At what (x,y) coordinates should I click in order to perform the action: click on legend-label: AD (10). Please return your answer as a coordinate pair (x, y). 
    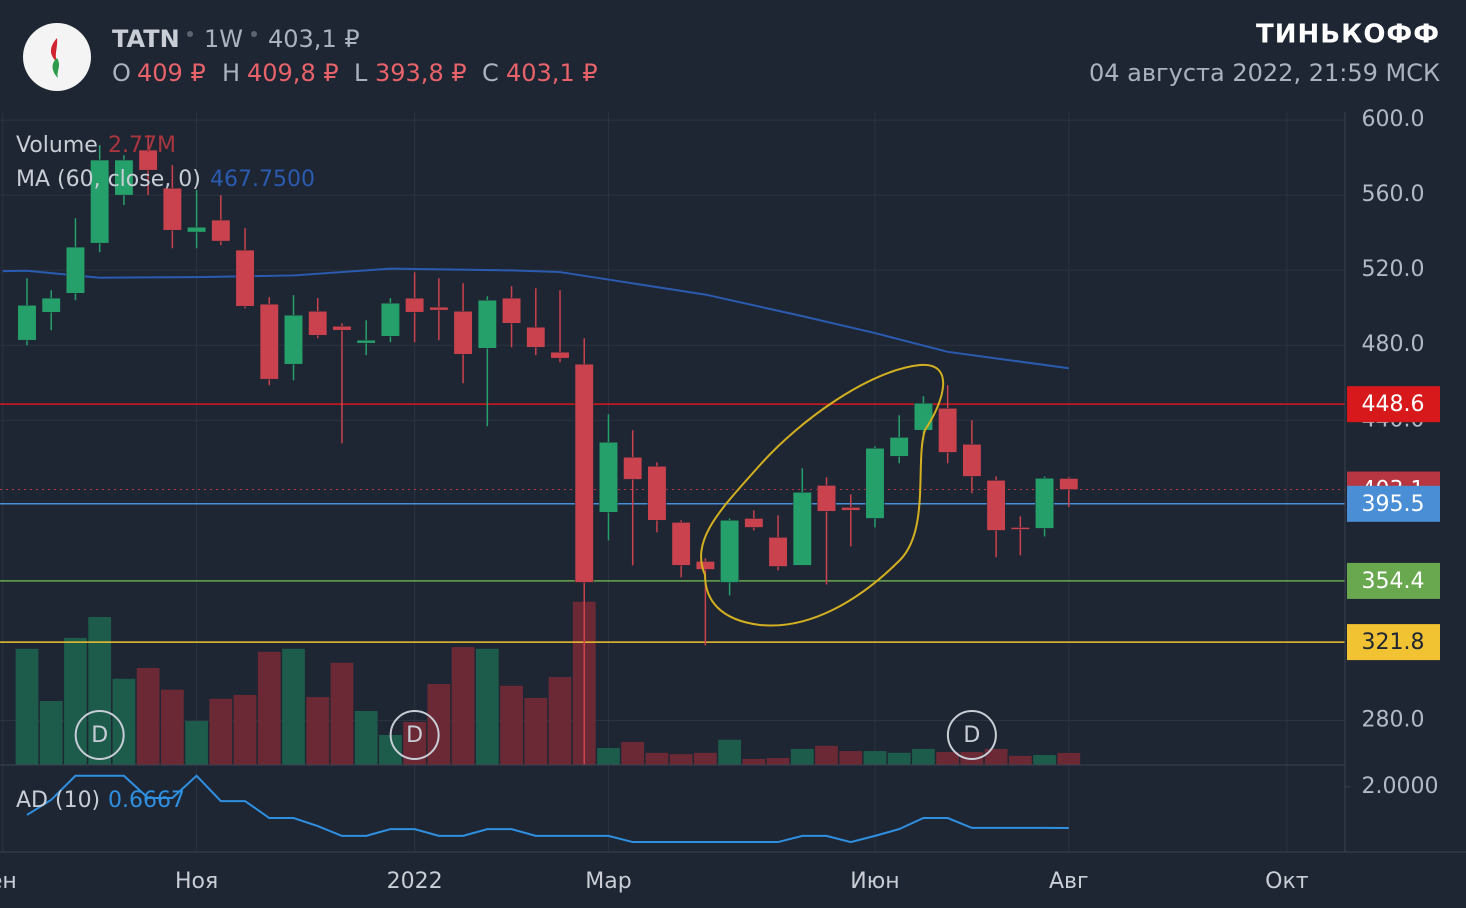
    Looking at the image, I should click on (58, 800).